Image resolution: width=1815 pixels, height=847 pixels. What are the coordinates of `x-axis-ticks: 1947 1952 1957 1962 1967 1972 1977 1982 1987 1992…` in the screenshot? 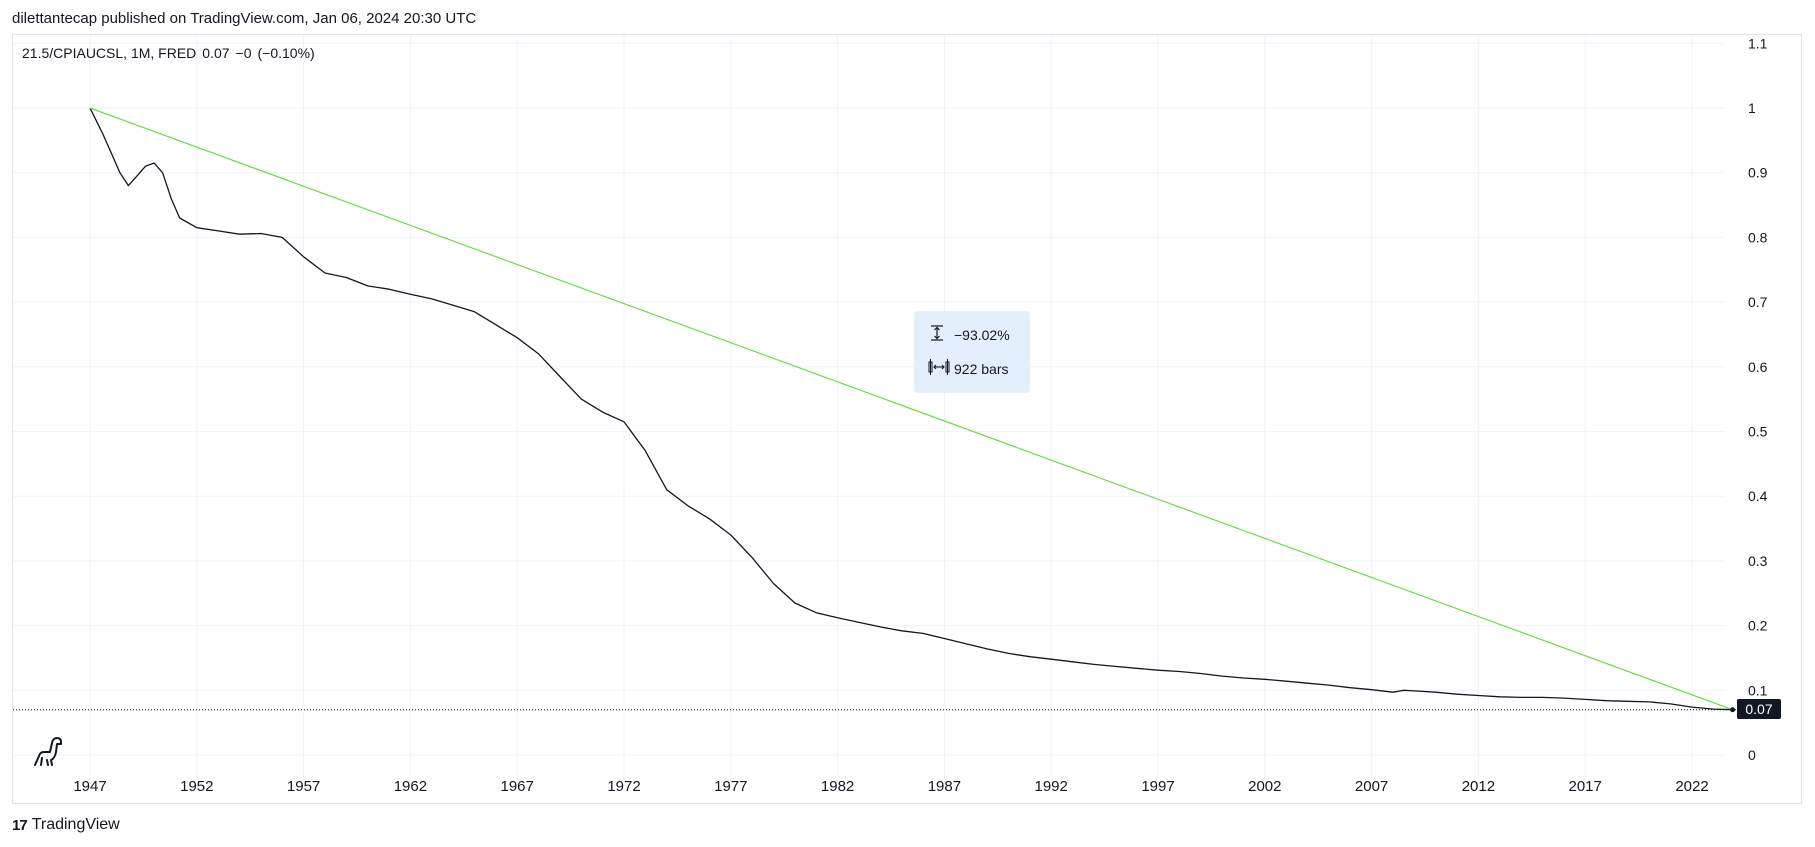 It's located at (890, 786).